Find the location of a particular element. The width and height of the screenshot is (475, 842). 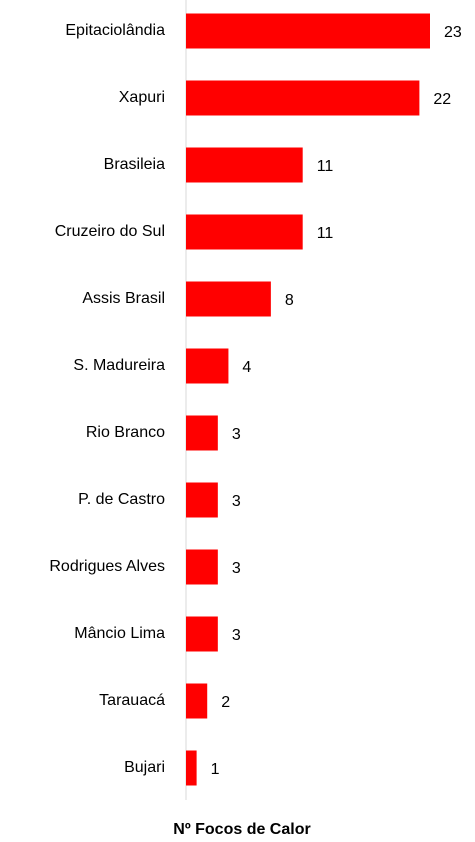

value-label: 23 is located at coordinates (453, 32).